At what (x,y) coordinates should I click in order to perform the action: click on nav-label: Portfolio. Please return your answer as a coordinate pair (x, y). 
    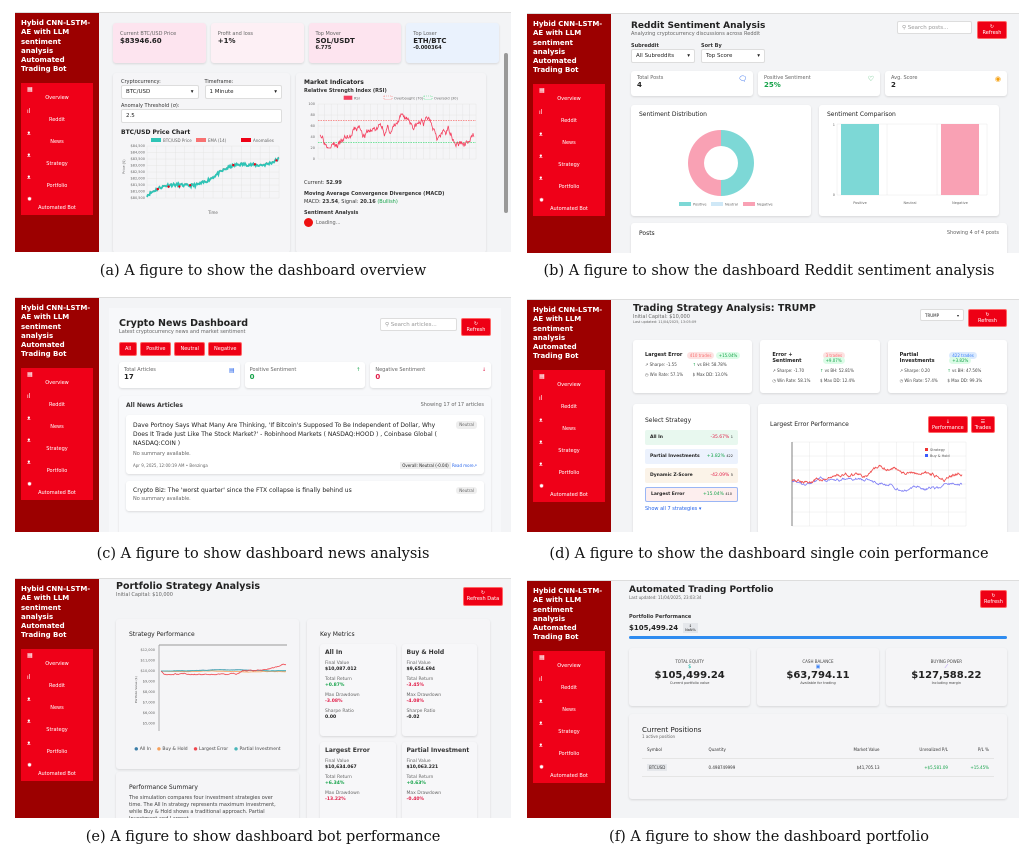
    Looking at the image, I should click on (569, 472).